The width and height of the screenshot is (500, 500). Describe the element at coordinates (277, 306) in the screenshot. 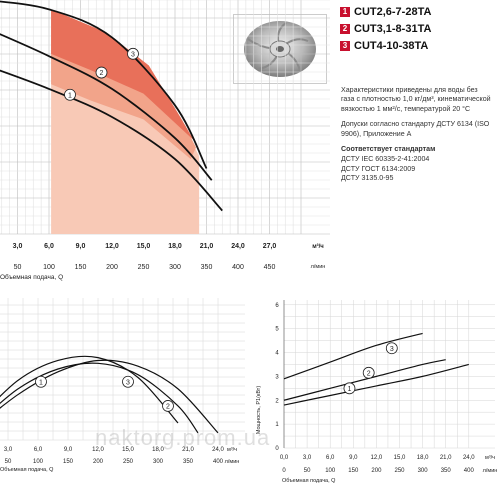

I see `y-tick: 6` at that location.